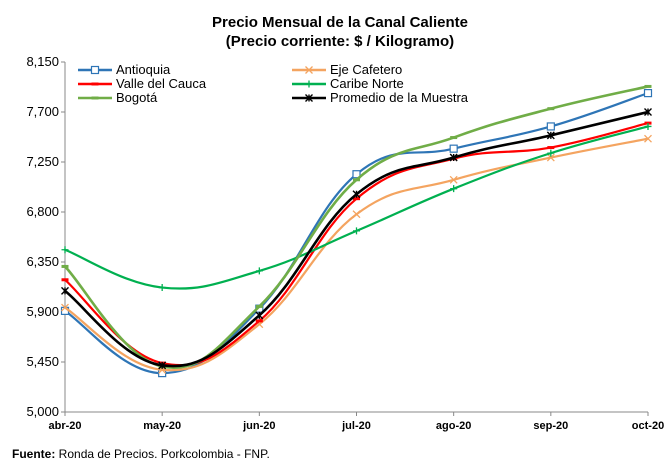 This screenshot has width=670, height=463. Describe the element at coordinates (42, 311) in the screenshot. I see `y-tick-label: 5,900` at that location.